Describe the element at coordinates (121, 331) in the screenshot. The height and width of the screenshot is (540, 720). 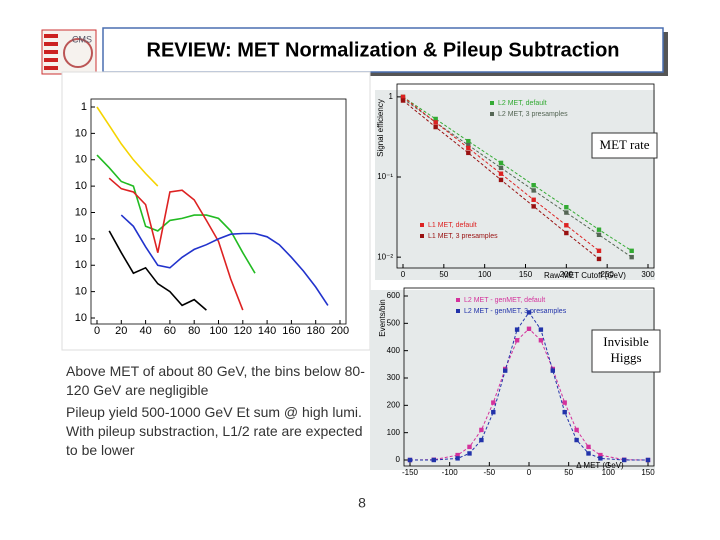
I see `x-tick-label: 20` at that location.